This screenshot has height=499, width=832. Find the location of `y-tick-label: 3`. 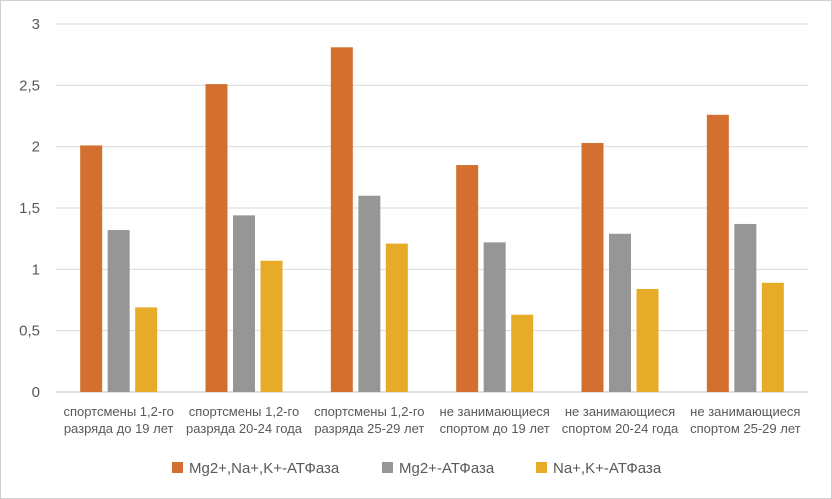

y-tick-label: 3 is located at coordinates (36, 24).